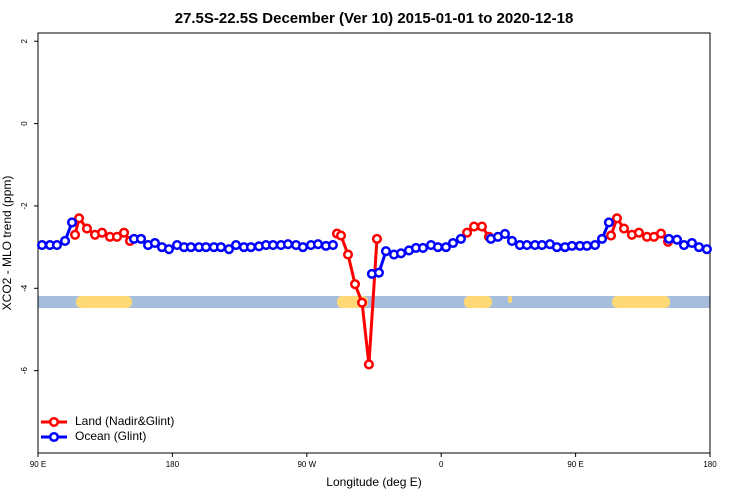 Image resolution: width=750 pixels, height=500 pixels. Describe the element at coordinates (24, 206) in the screenshot. I see `y-tick-label: -2` at that location.